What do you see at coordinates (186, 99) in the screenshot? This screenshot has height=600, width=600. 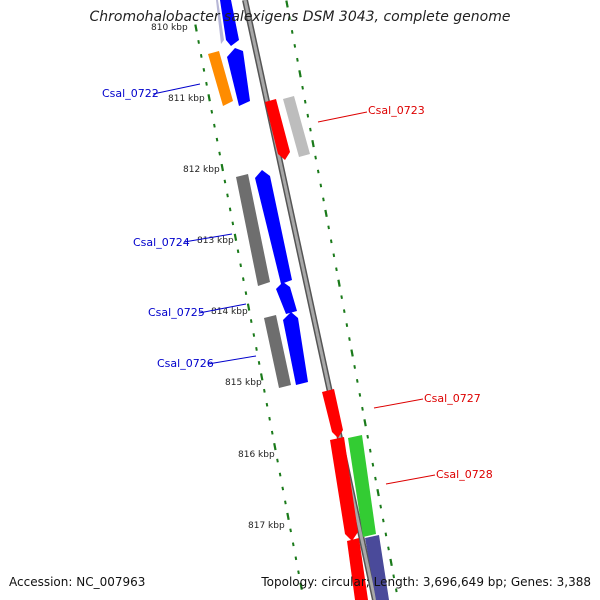 I see `kbp-label: 811 kbp` at bounding box center [186, 99].